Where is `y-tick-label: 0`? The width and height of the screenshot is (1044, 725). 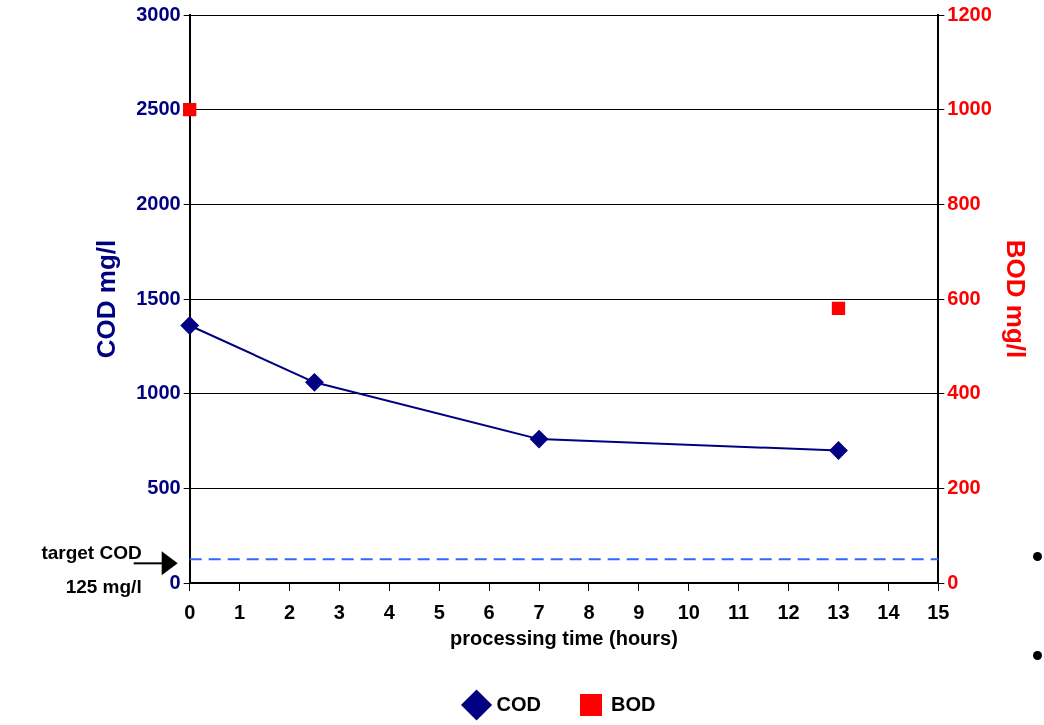 y-tick-label: 0 is located at coordinates (175, 581).